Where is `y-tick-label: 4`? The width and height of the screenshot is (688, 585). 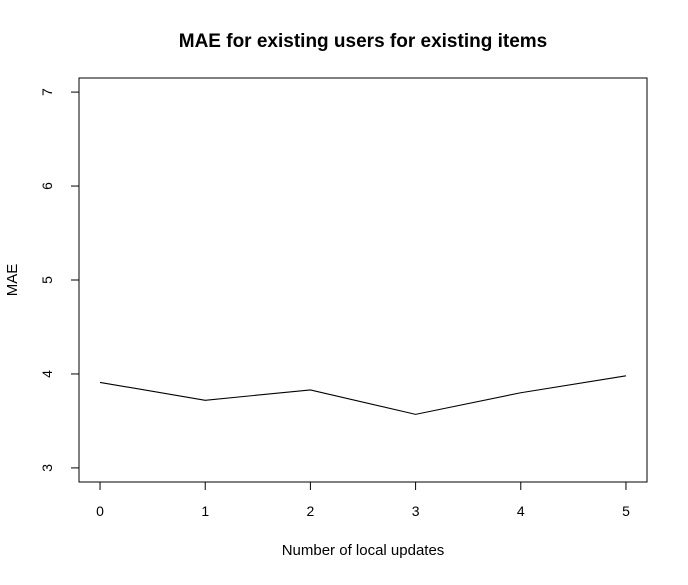 y-tick-label: 4 is located at coordinates (47, 374).